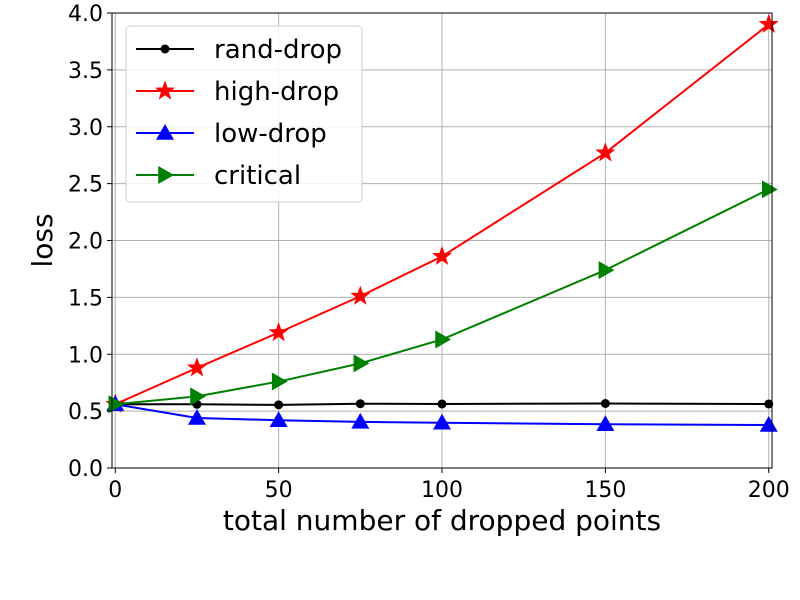 This screenshot has height=600, width=800. Describe the element at coordinates (279, 490) in the screenshot. I see `x-tick-label: 50` at that location.